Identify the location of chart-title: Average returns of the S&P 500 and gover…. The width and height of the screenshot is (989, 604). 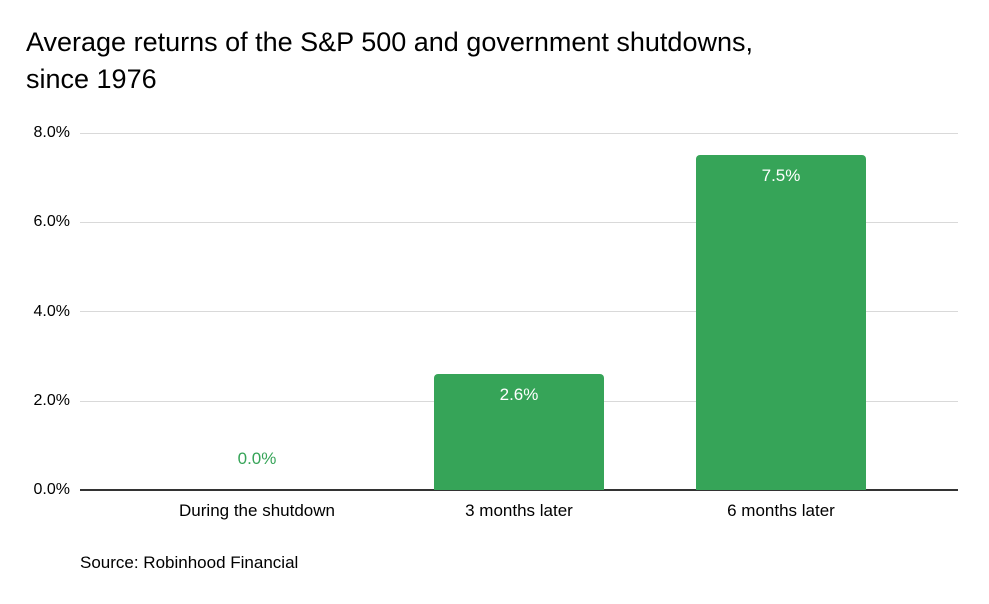
(491, 61).